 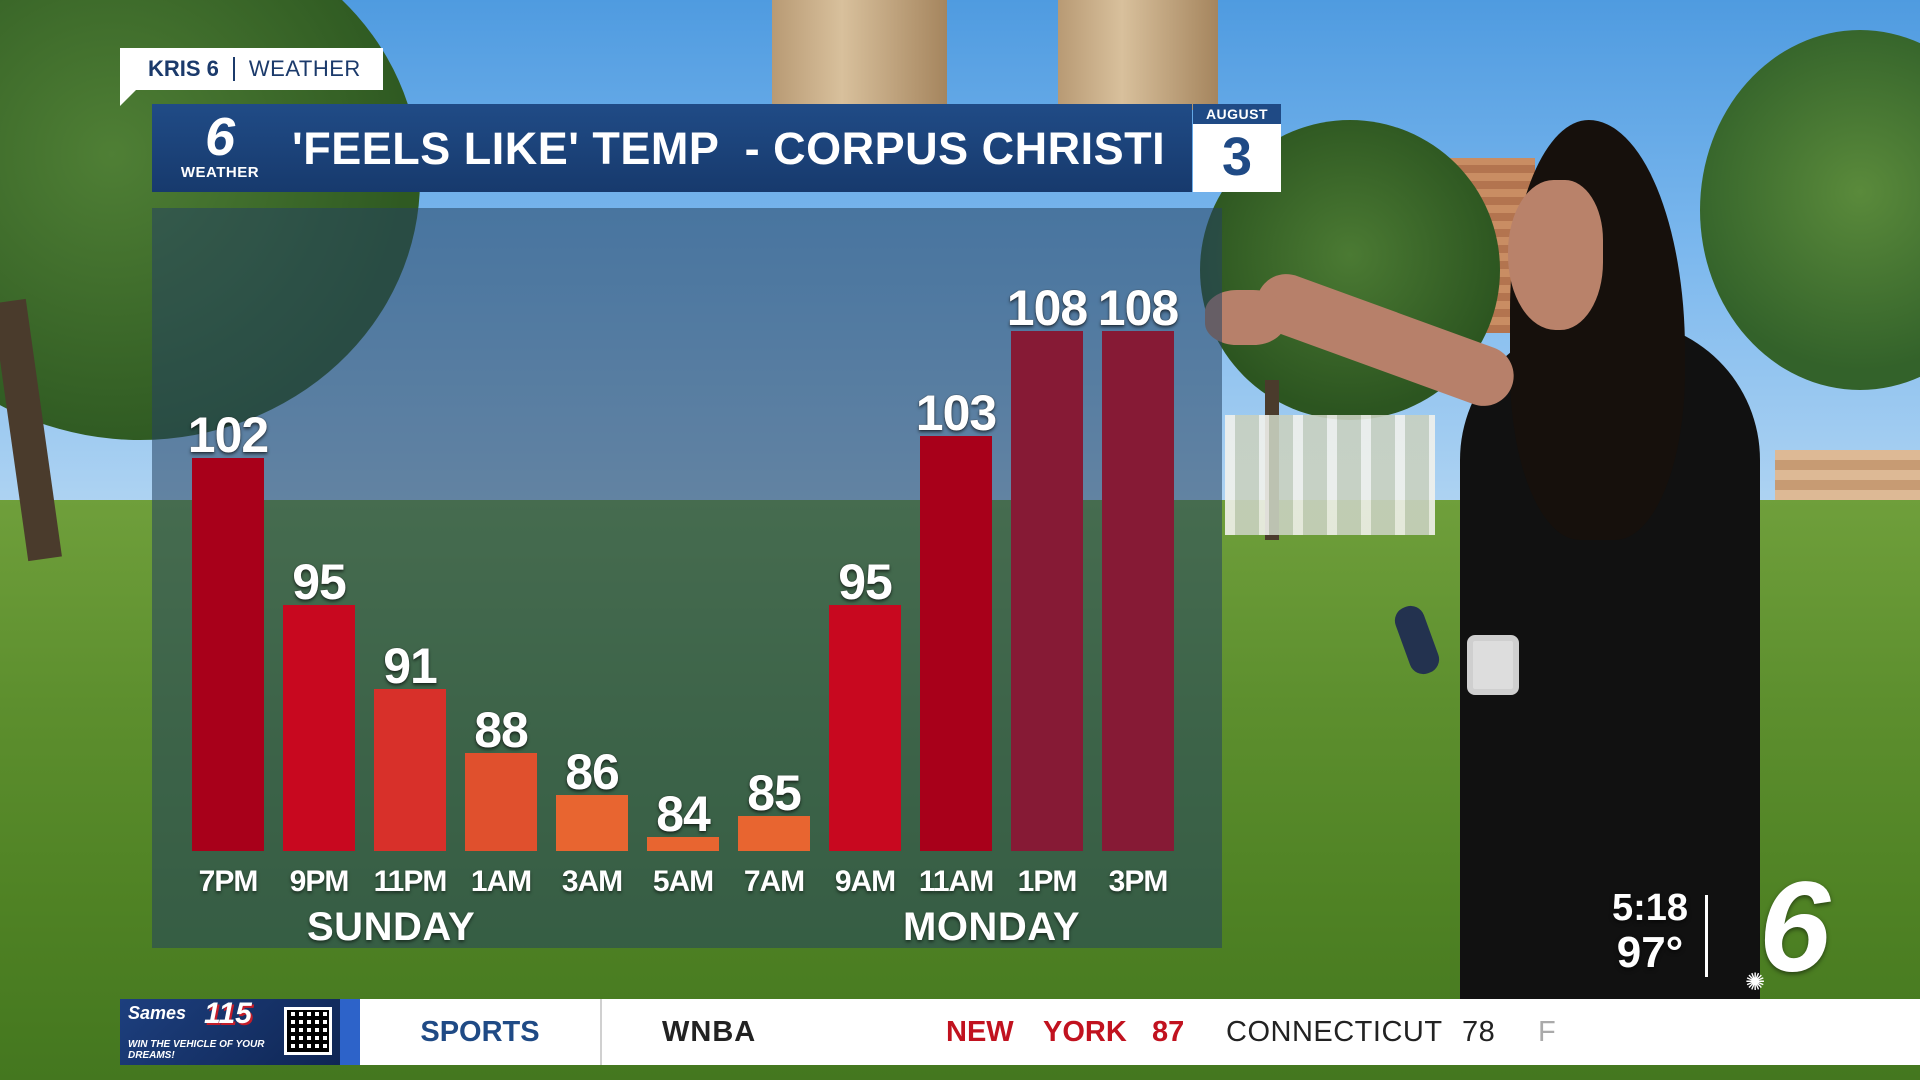 What do you see at coordinates (1334, 1032) in the screenshot?
I see `ticker-team2: CONNECTICUT` at bounding box center [1334, 1032].